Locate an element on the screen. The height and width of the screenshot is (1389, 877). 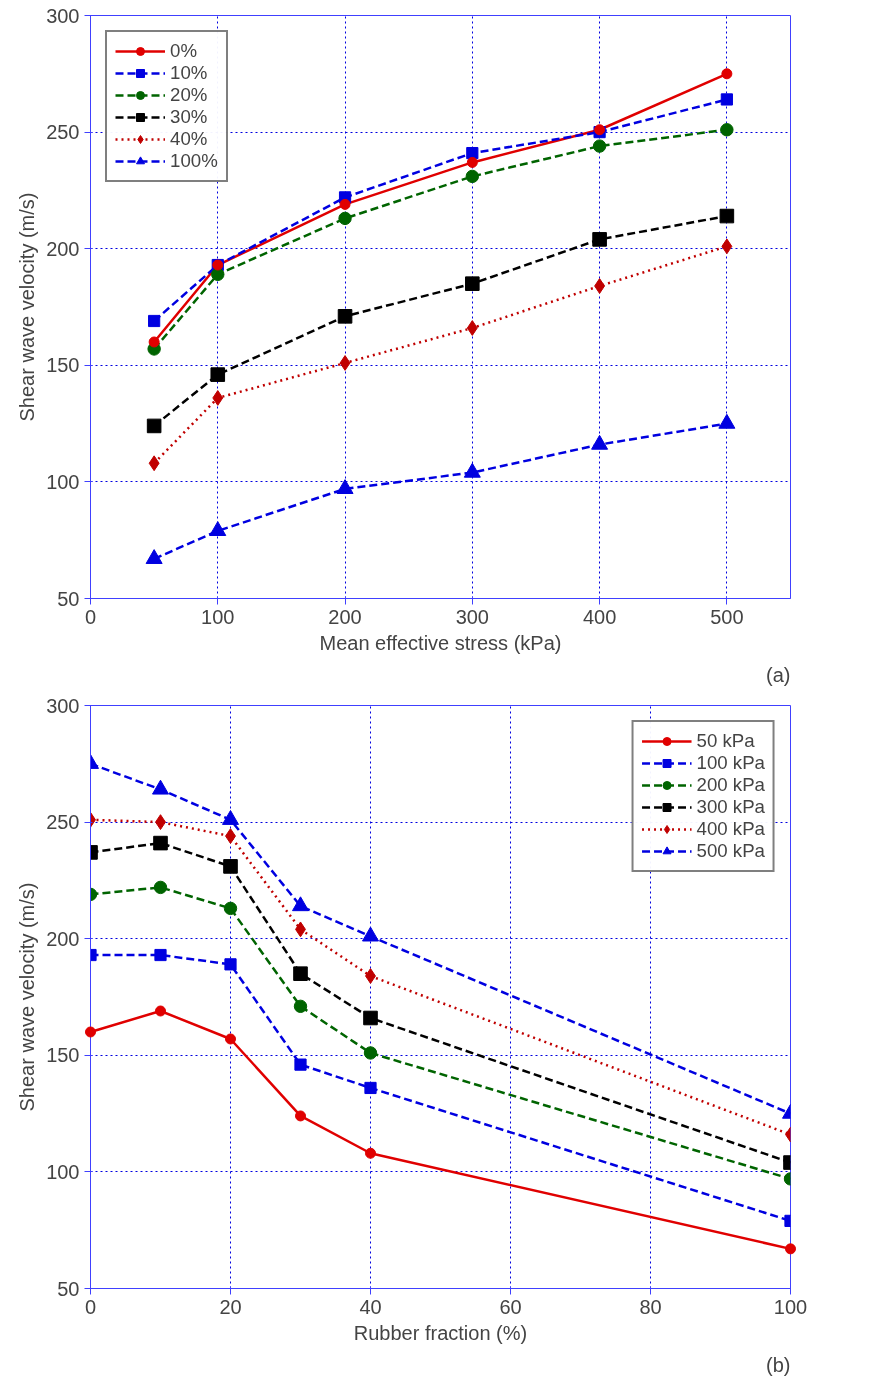
legend-label: 100 kPa is located at coordinates (730, 763).